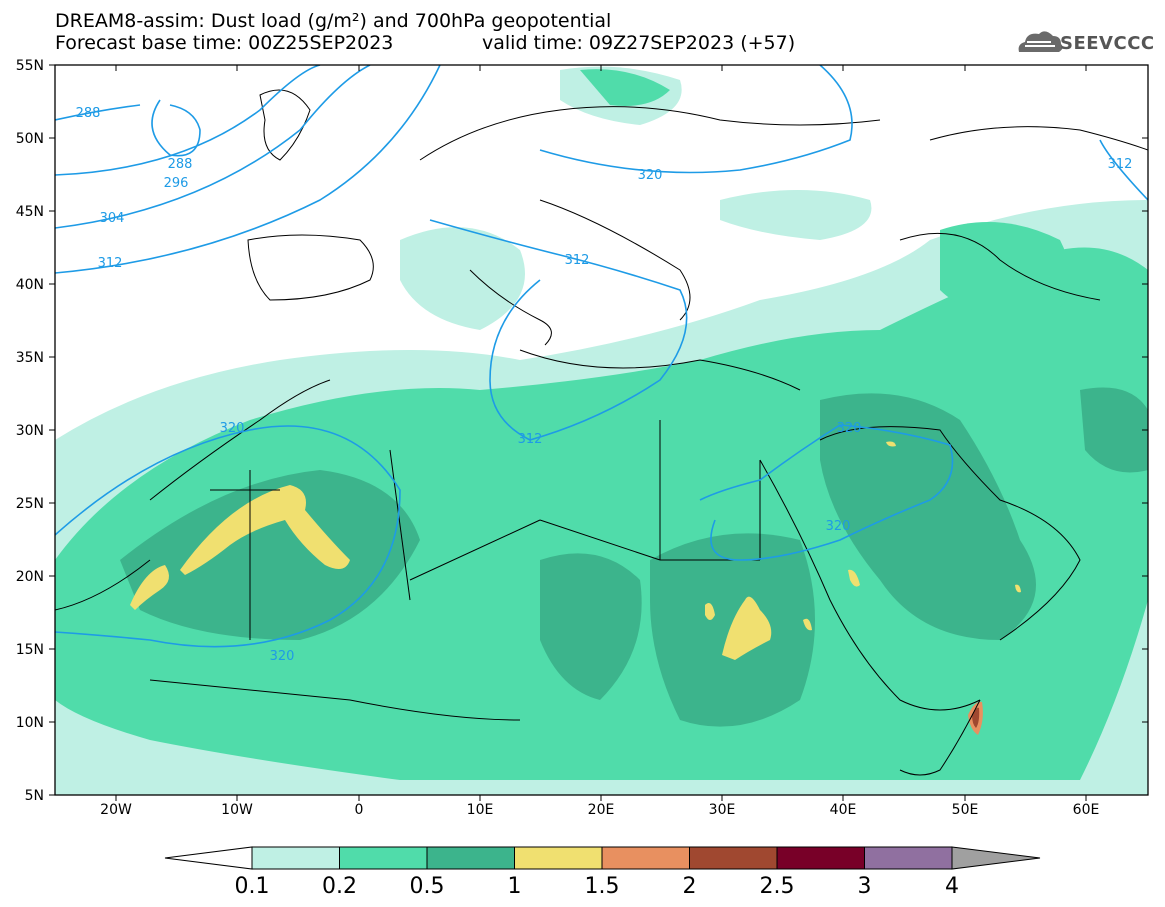  Describe the element at coordinates (515, 886) in the screenshot. I see `colorbar-tick-label: 1` at that location.